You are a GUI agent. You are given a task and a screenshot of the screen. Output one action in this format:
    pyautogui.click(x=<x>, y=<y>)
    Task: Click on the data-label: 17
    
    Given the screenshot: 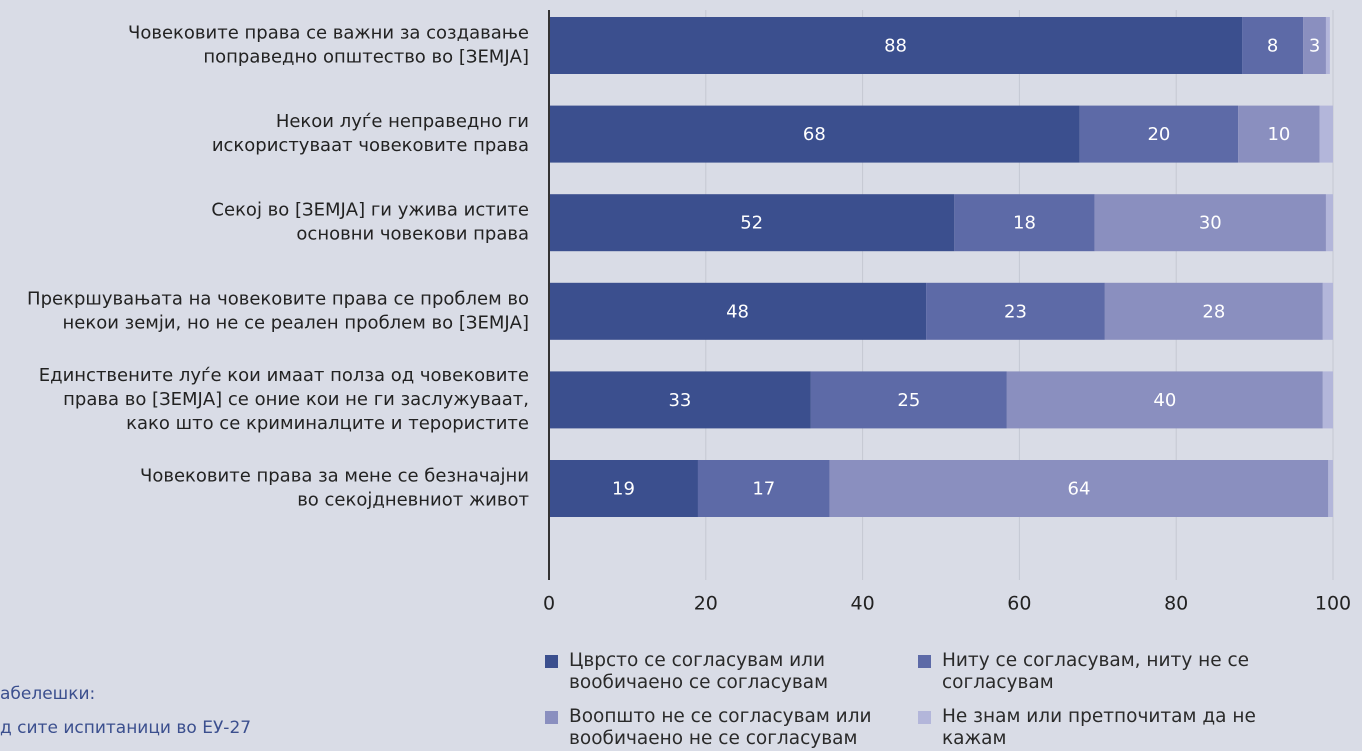 What is the action you would take?
    pyautogui.click(x=763, y=489)
    